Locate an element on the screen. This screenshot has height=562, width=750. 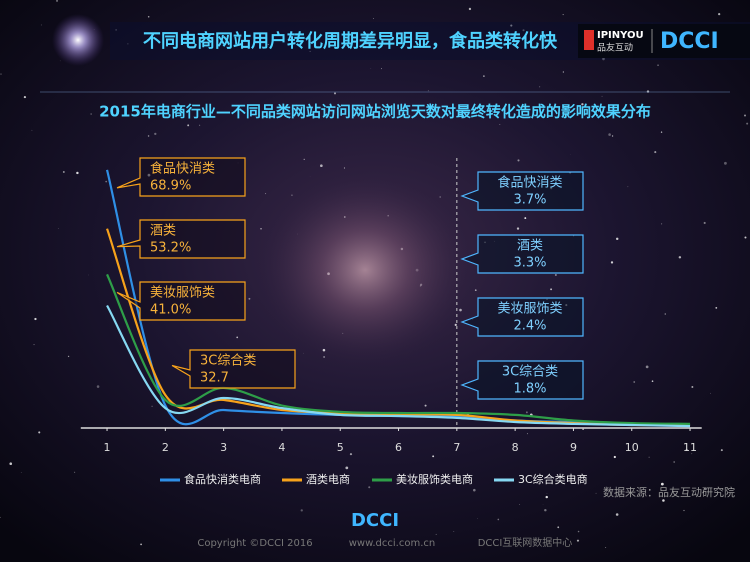
header-star is located at coordinates (78, 40).